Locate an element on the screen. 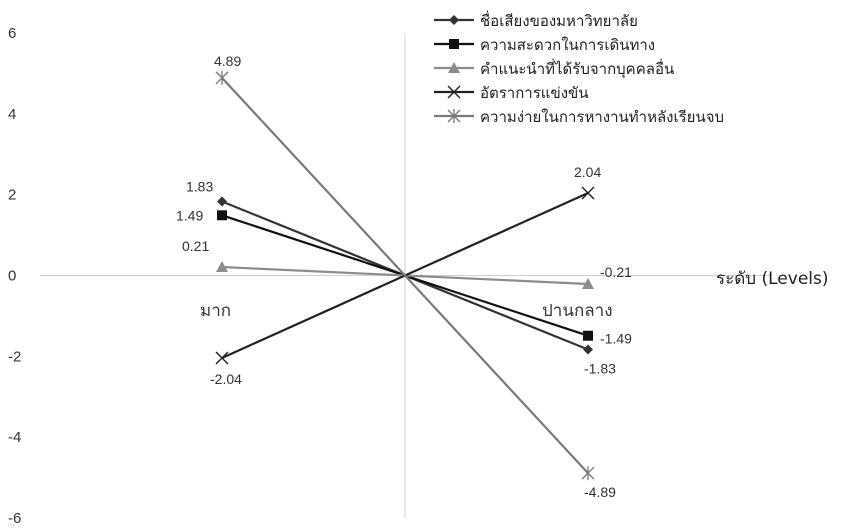 The width and height of the screenshot is (844, 528). data-label: -1.83 is located at coordinates (600, 368).